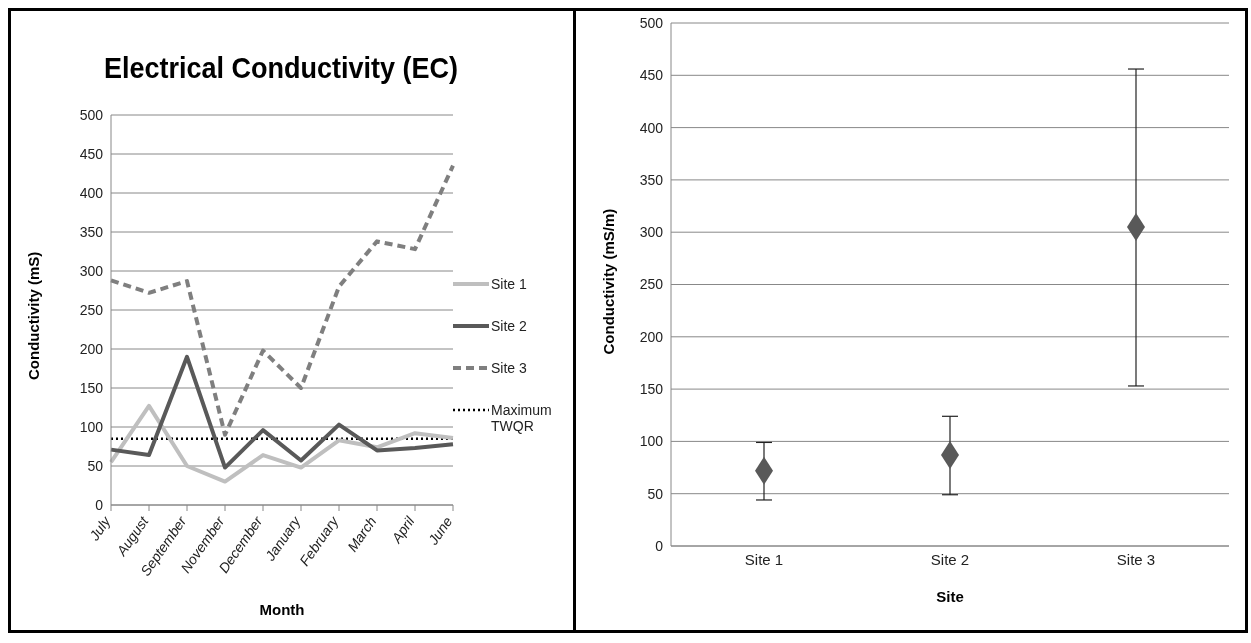 The image size is (1251, 643). Describe the element at coordinates (522, 418) in the screenshot. I see `legend-label: Maximum TWQR` at that location.